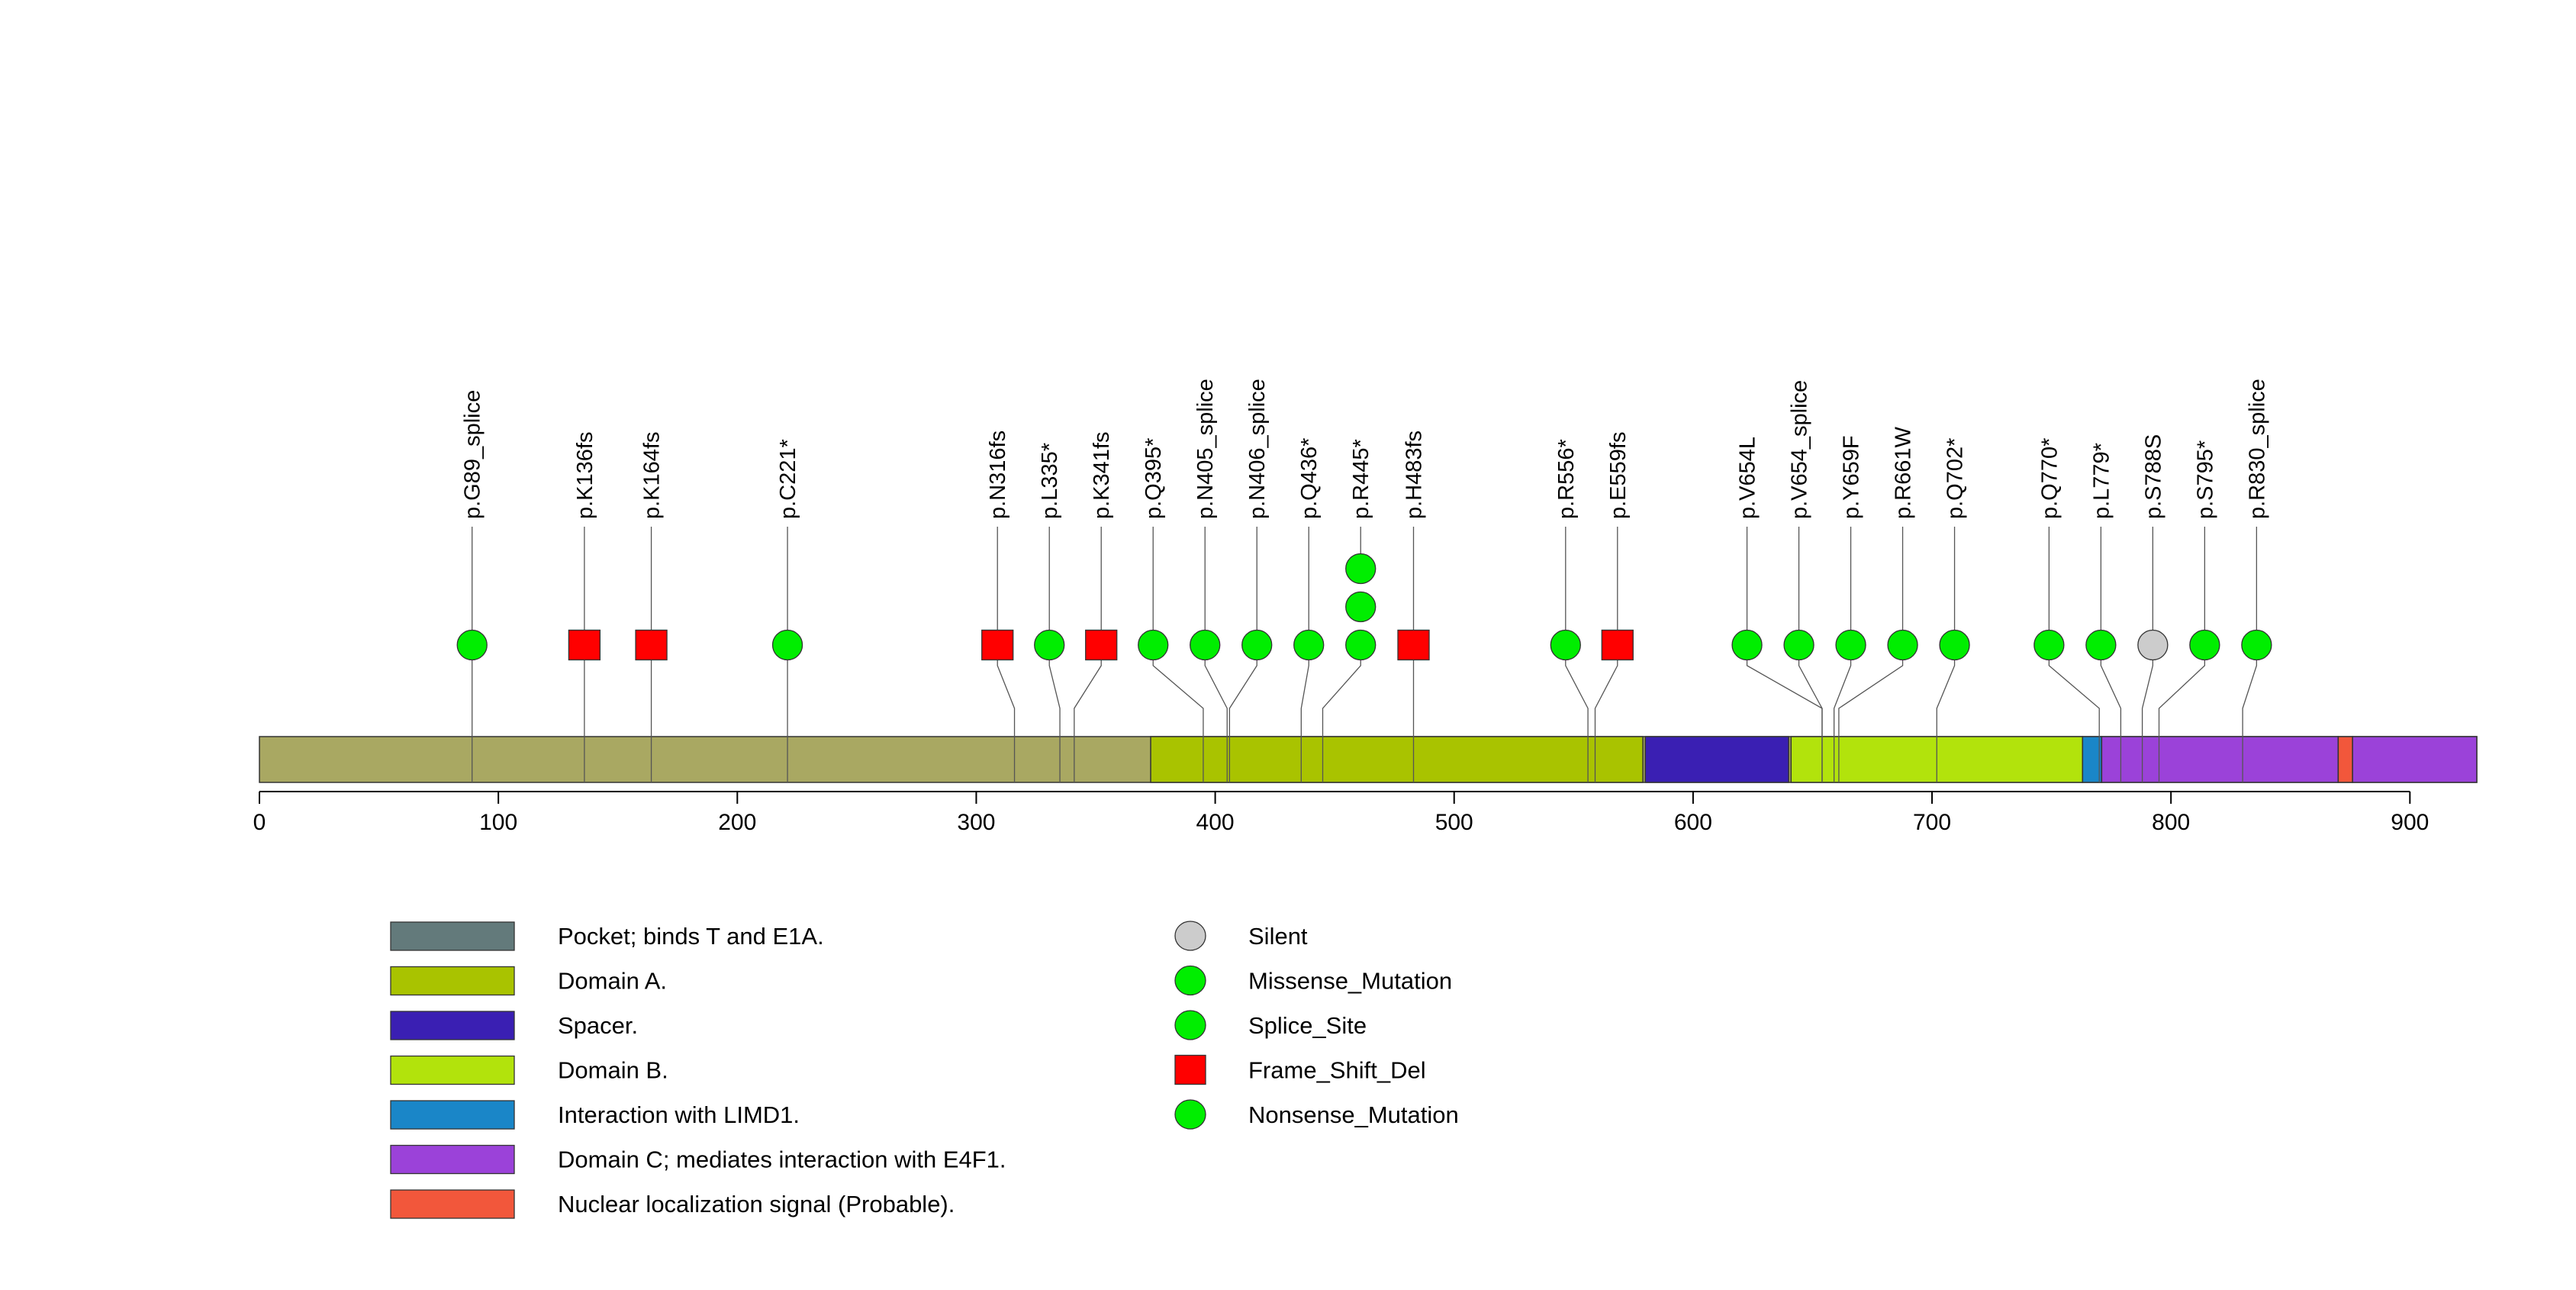 This screenshot has height=1290, width=2576. Describe the element at coordinates (737, 822) in the screenshot. I see `axis-tick-label-200: 200` at that location.